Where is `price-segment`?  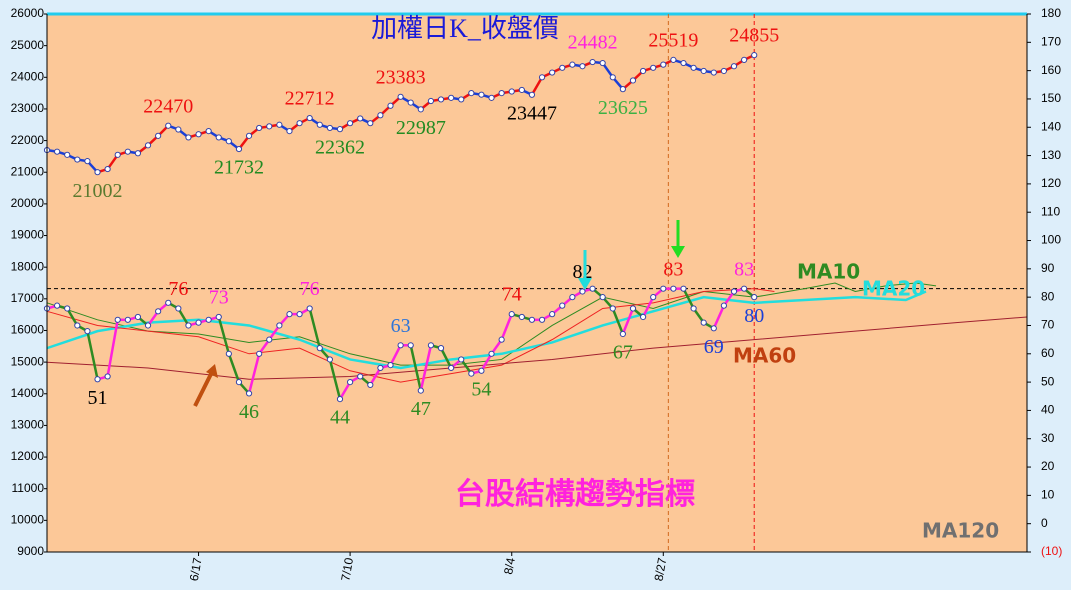 price-segment is located at coordinates (537, 86).